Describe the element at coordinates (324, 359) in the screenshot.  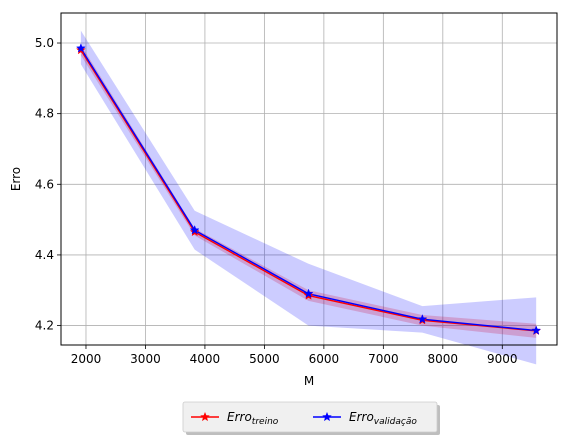
I see `x-tick-label: 6000` at that location.